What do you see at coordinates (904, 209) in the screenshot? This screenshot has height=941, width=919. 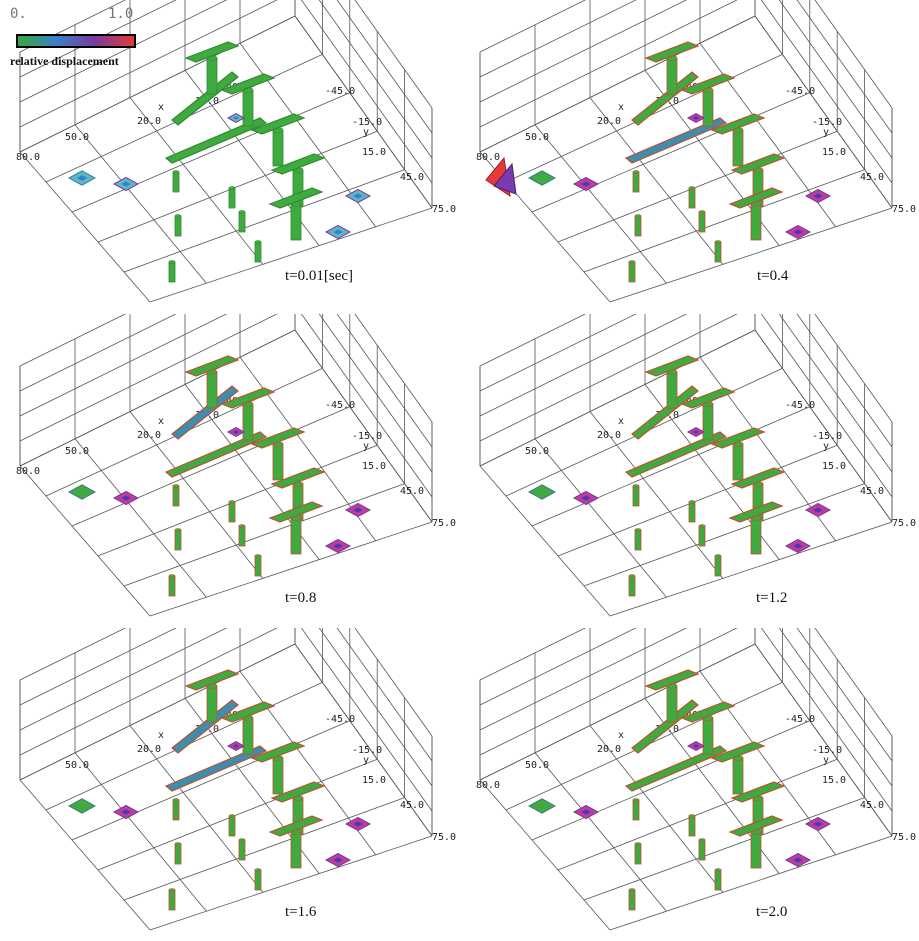 I see `corner-tick-label: 75.0` at bounding box center [904, 209].